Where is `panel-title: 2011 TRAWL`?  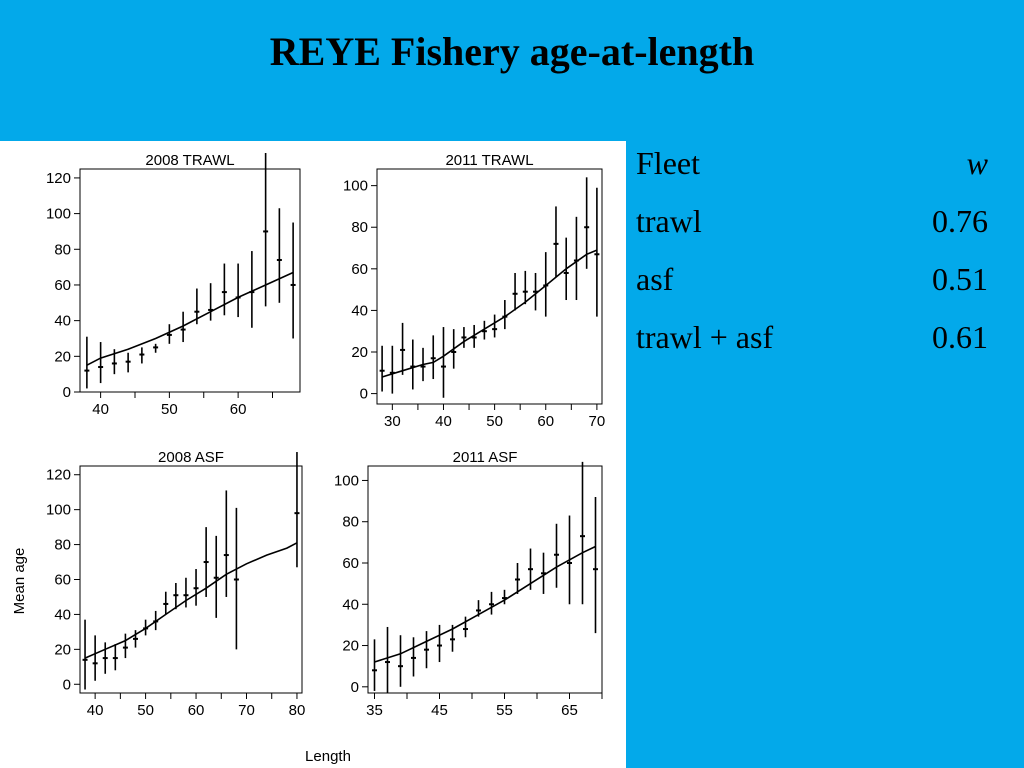 panel-title: 2011 TRAWL is located at coordinates (489, 160).